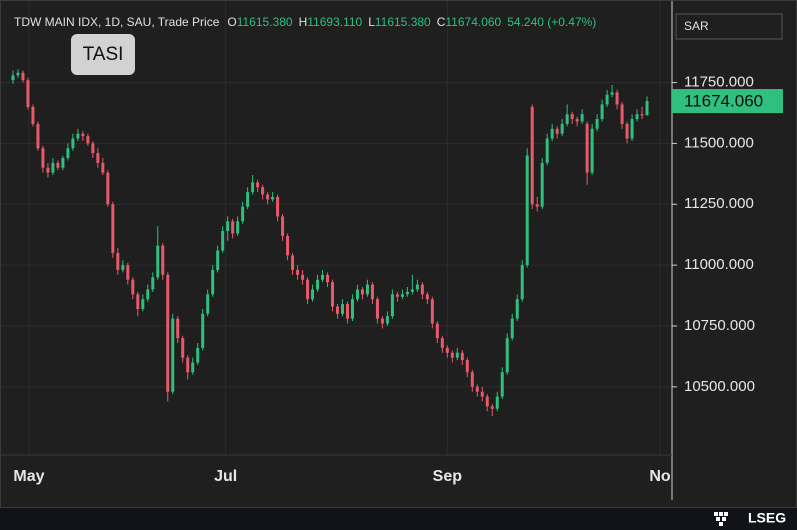 The image size is (797, 530). Describe the element at coordinates (719, 264) in the screenshot. I see `y-tick-label: 11000.000` at that location.